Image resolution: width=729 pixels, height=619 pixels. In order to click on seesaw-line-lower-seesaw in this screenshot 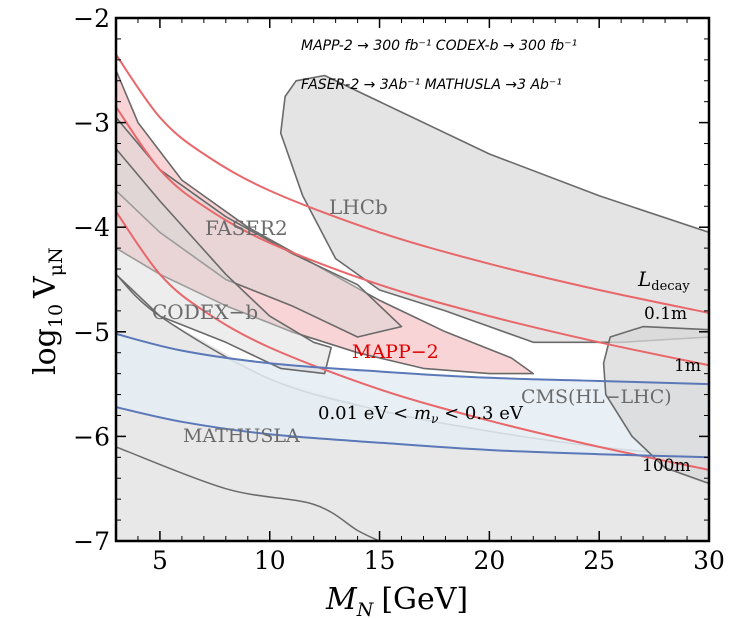, I will do `click(412, 432)`.